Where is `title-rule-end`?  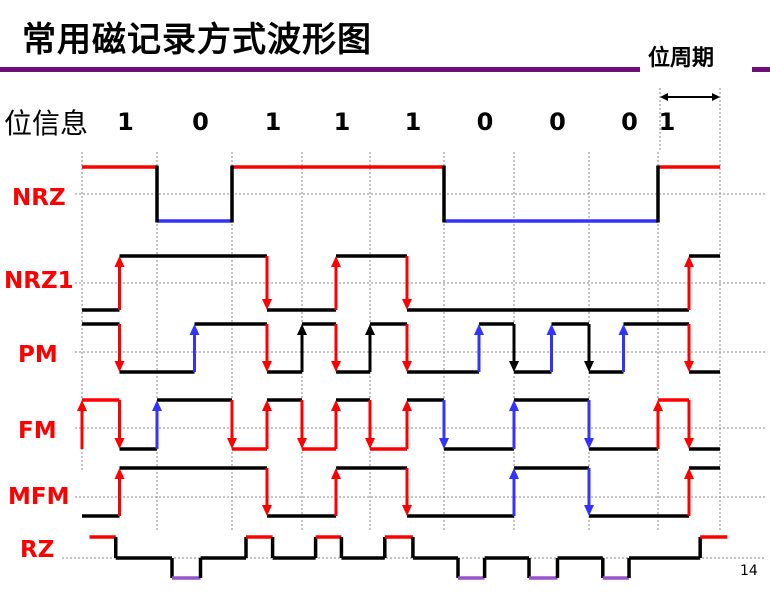
title-rule-end is located at coordinates (761, 69).